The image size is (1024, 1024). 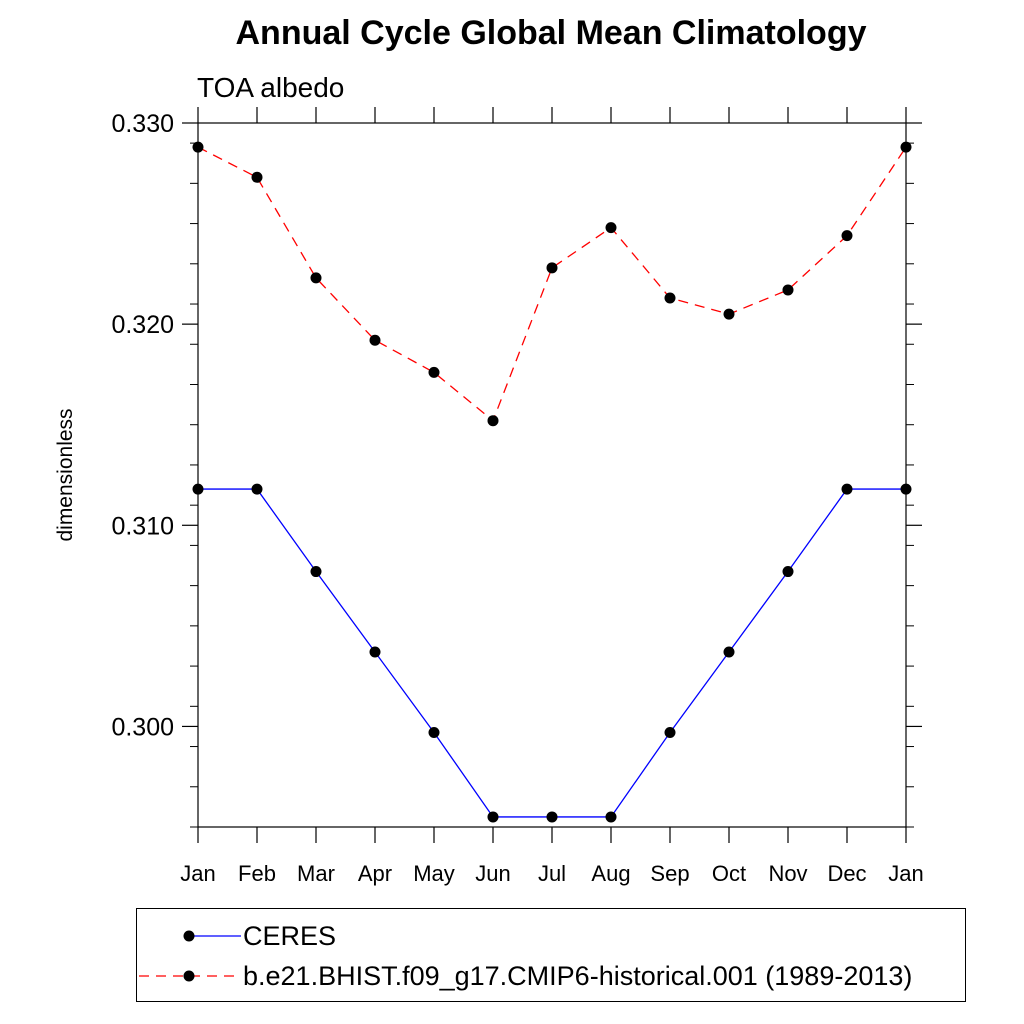 I want to click on x-tick-label: Sep, so click(x=669, y=873).